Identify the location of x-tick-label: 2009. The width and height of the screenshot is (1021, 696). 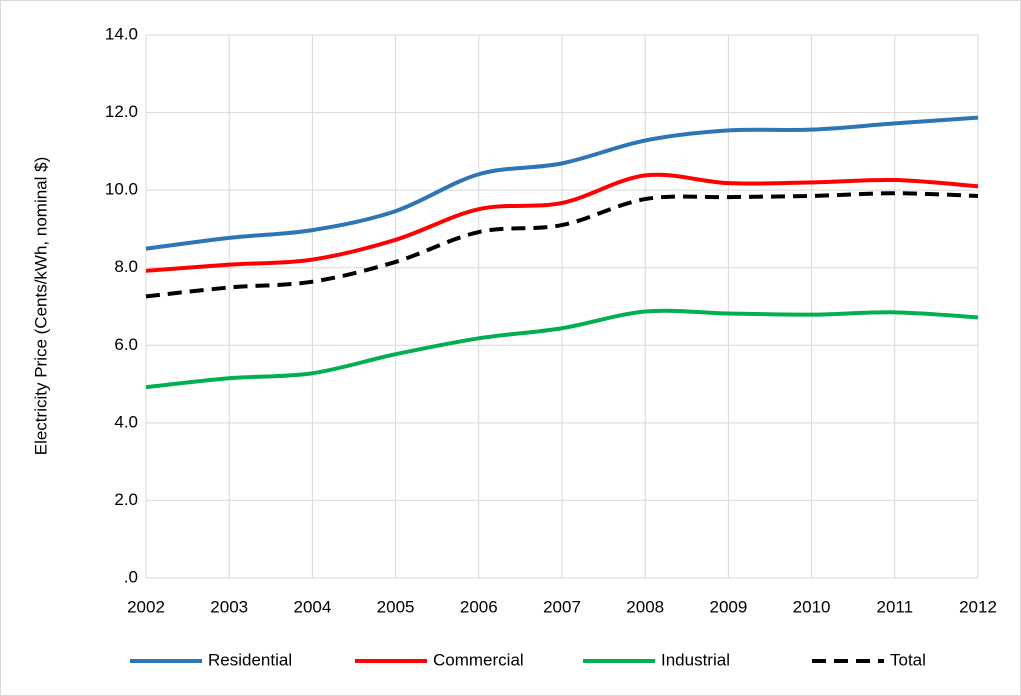
(728, 606).